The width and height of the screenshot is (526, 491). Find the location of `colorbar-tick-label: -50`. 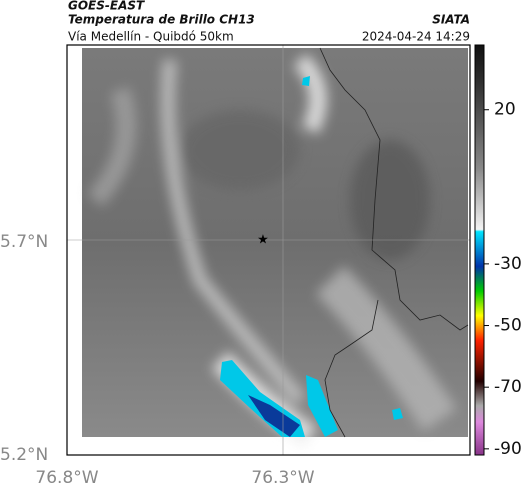

colorbar-tick-label: -50 is located at coordinates (508, 326).